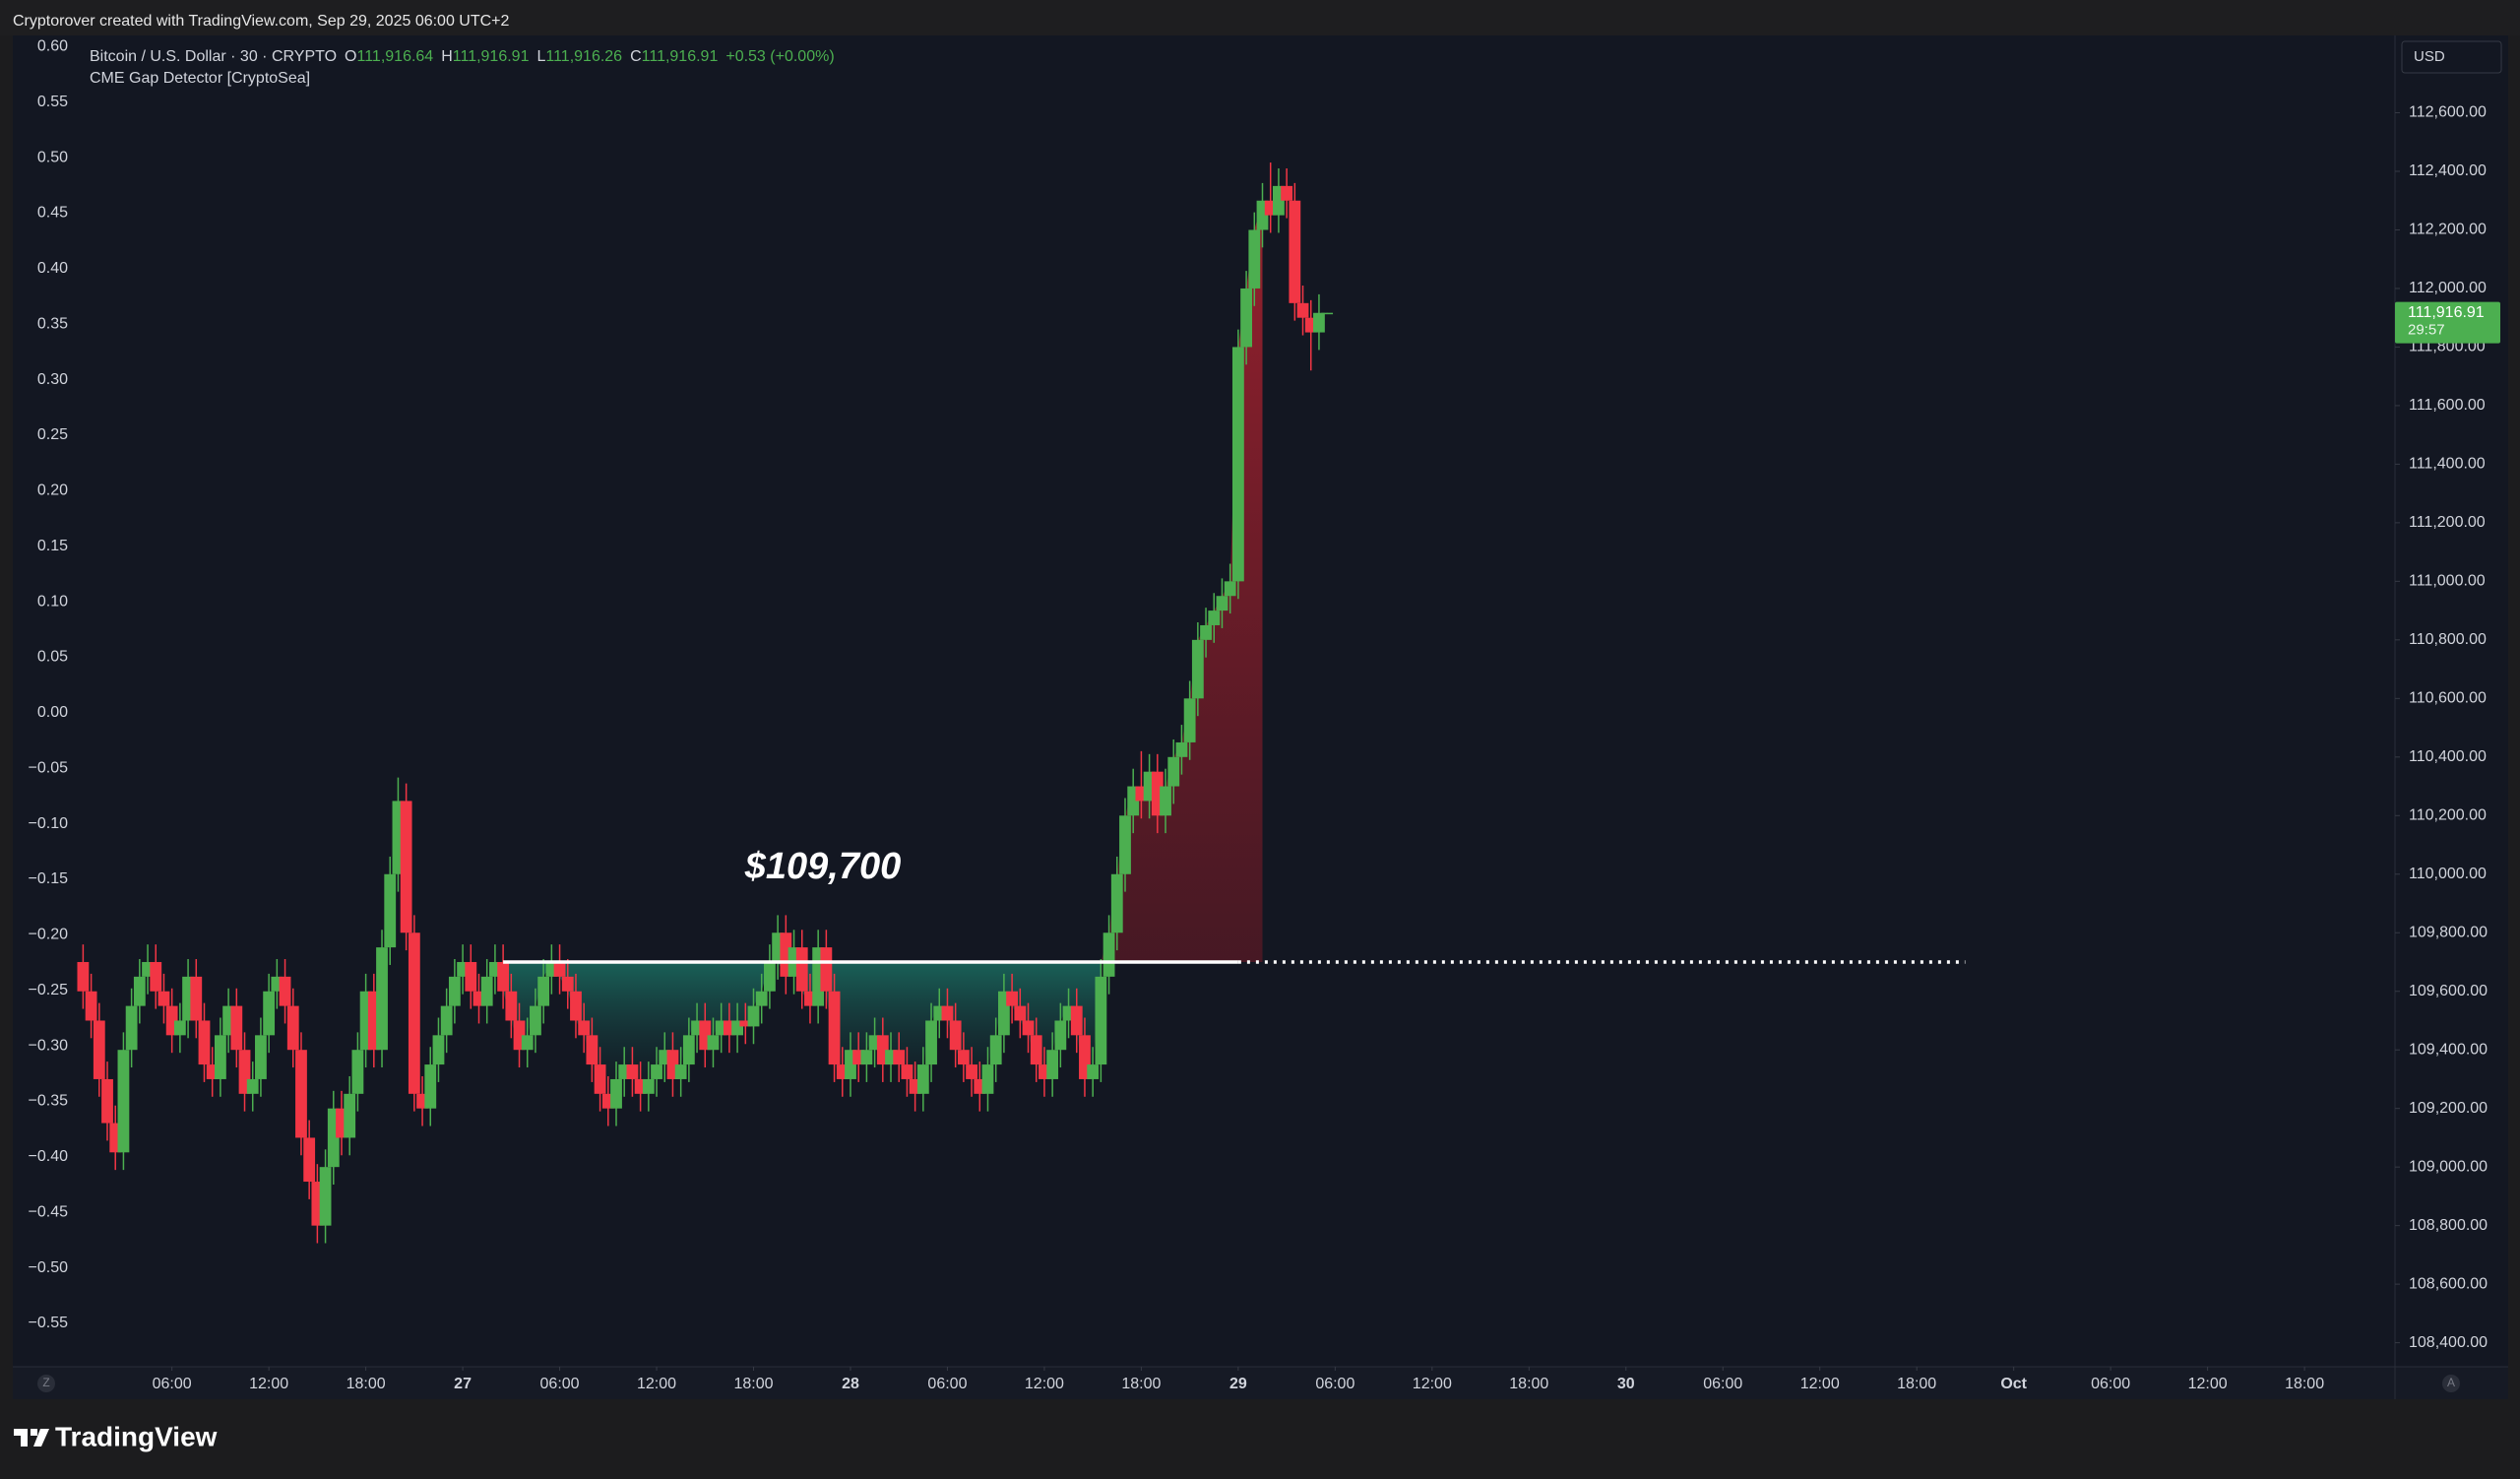  Describe the element at coordinates (52, 214) in the screenshot. I see `y2-tick-label: 0.45` at that location.